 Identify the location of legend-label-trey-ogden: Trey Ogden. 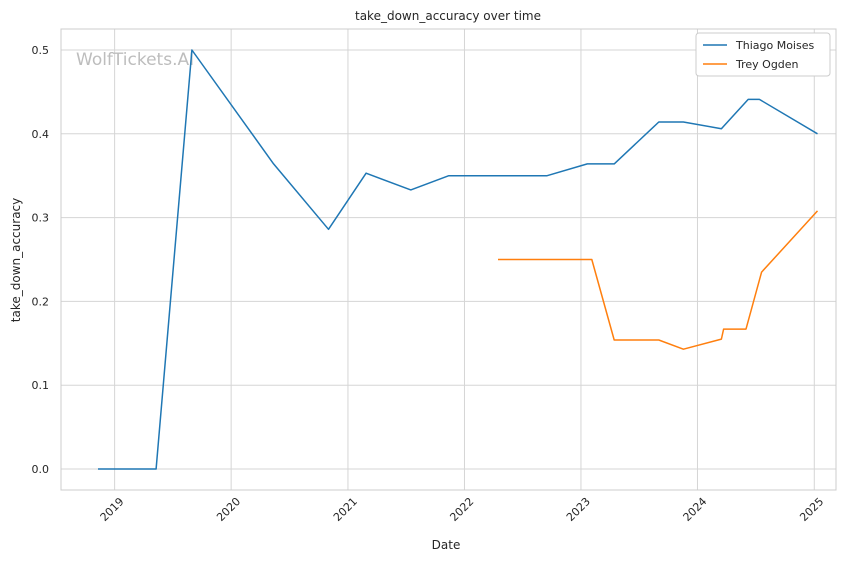
(767, 64).